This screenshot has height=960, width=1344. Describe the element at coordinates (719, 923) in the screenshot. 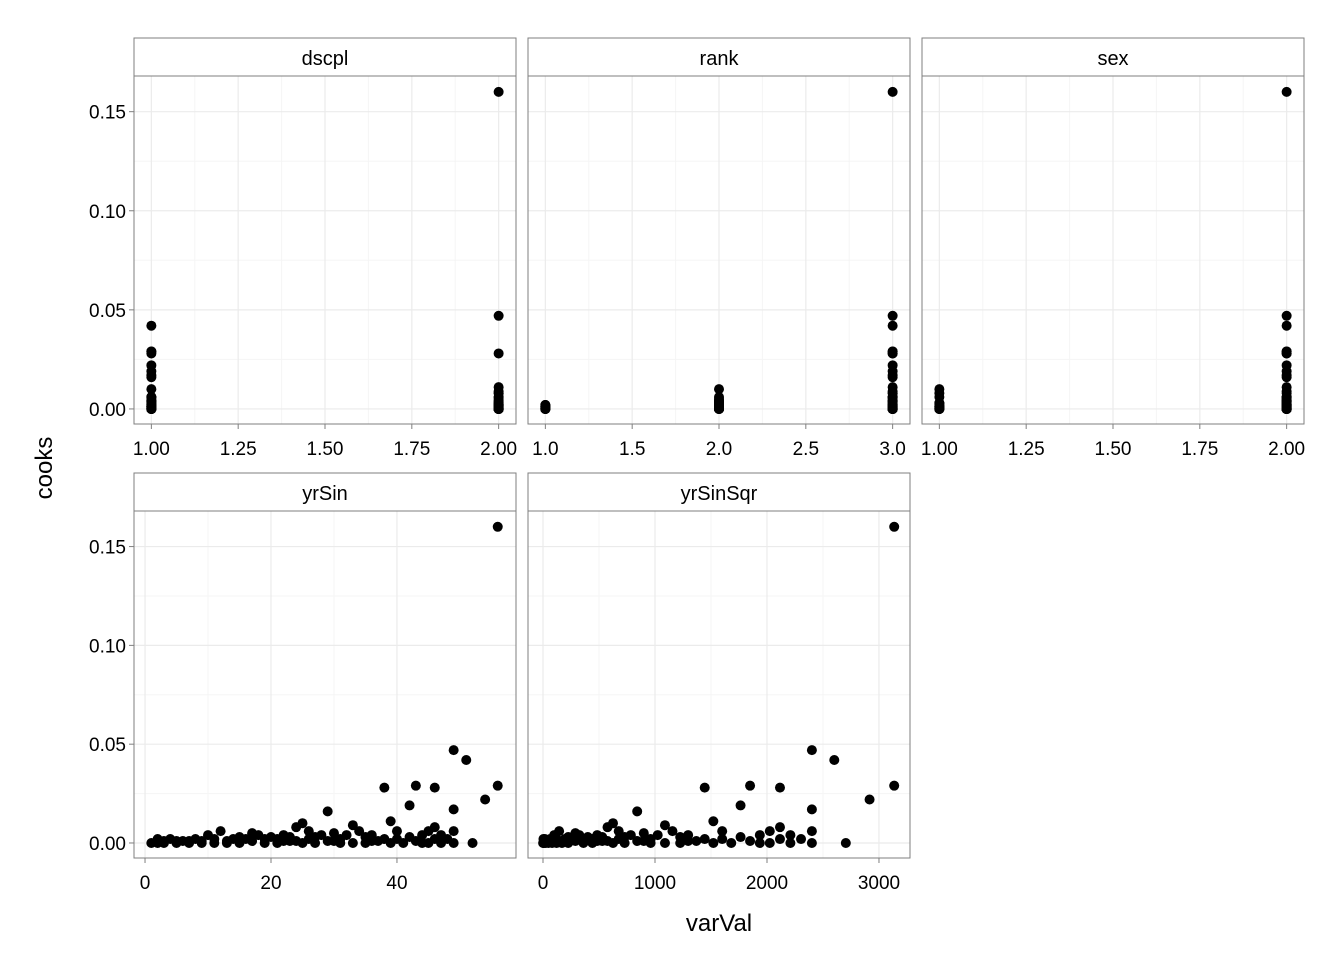

I see `x-axis-title: varVal` at that location.